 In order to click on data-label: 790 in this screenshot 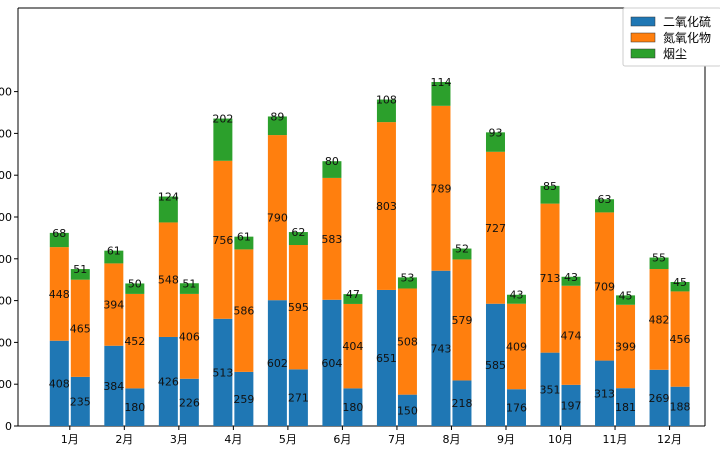, I will do `click(277, 218)`.